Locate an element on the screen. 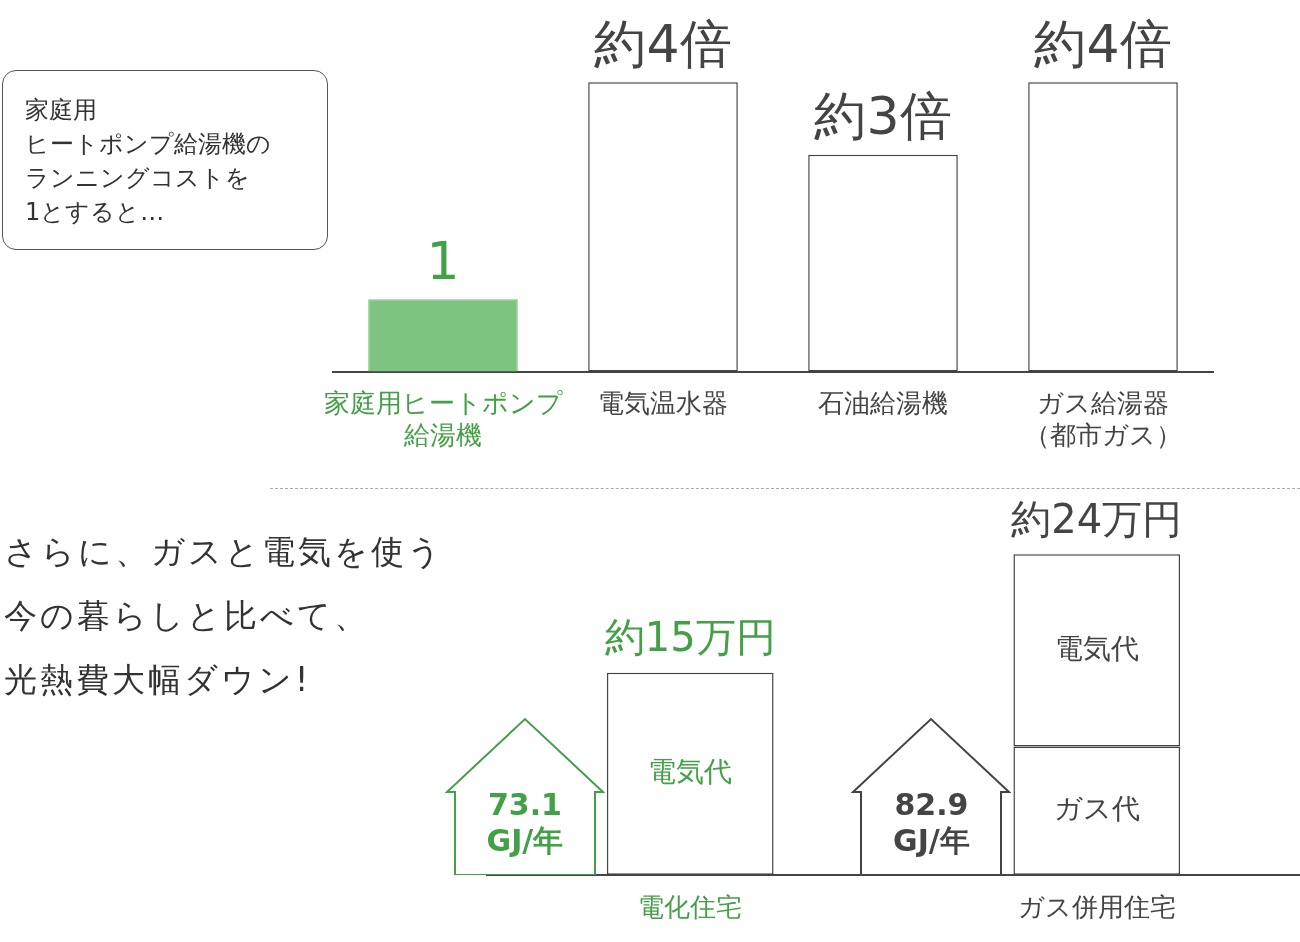 This screenshot has height=942, width=1300. text: さらに、ガスと電気を使う今の暮らしと比べて、光熱費大幅ダウン! is located at coordinates (224, 616).